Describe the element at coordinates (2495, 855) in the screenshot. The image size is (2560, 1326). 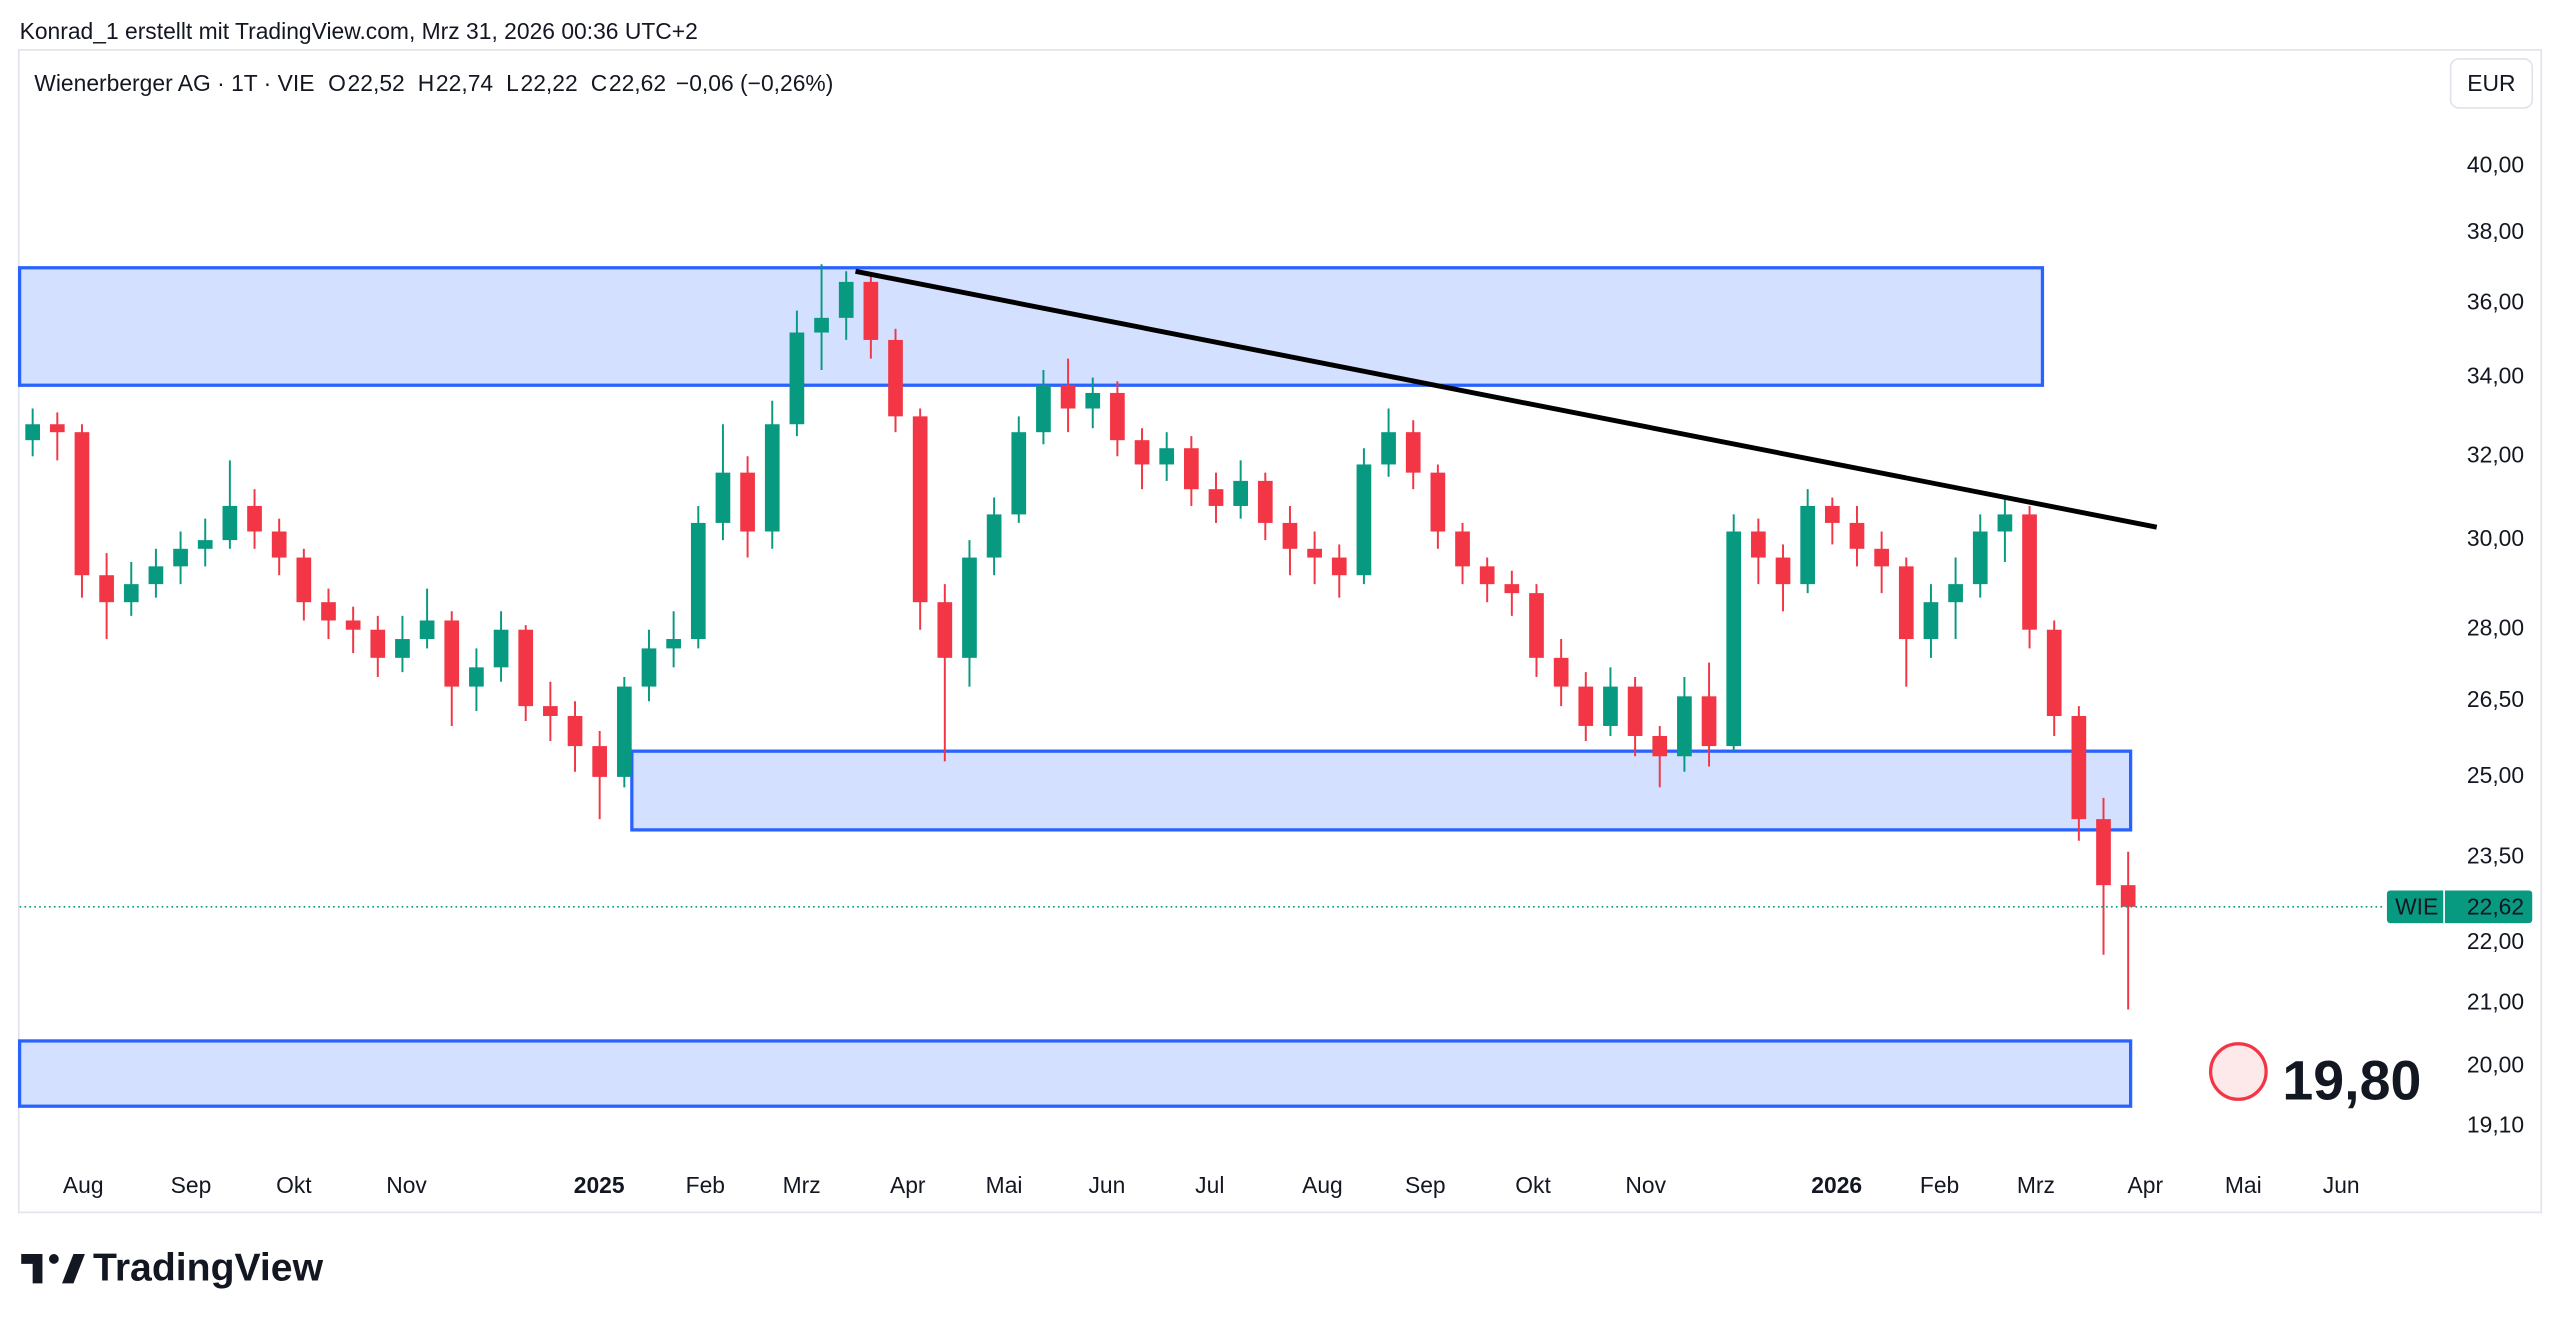
I see `y-tick-label: 23,50` at that location.